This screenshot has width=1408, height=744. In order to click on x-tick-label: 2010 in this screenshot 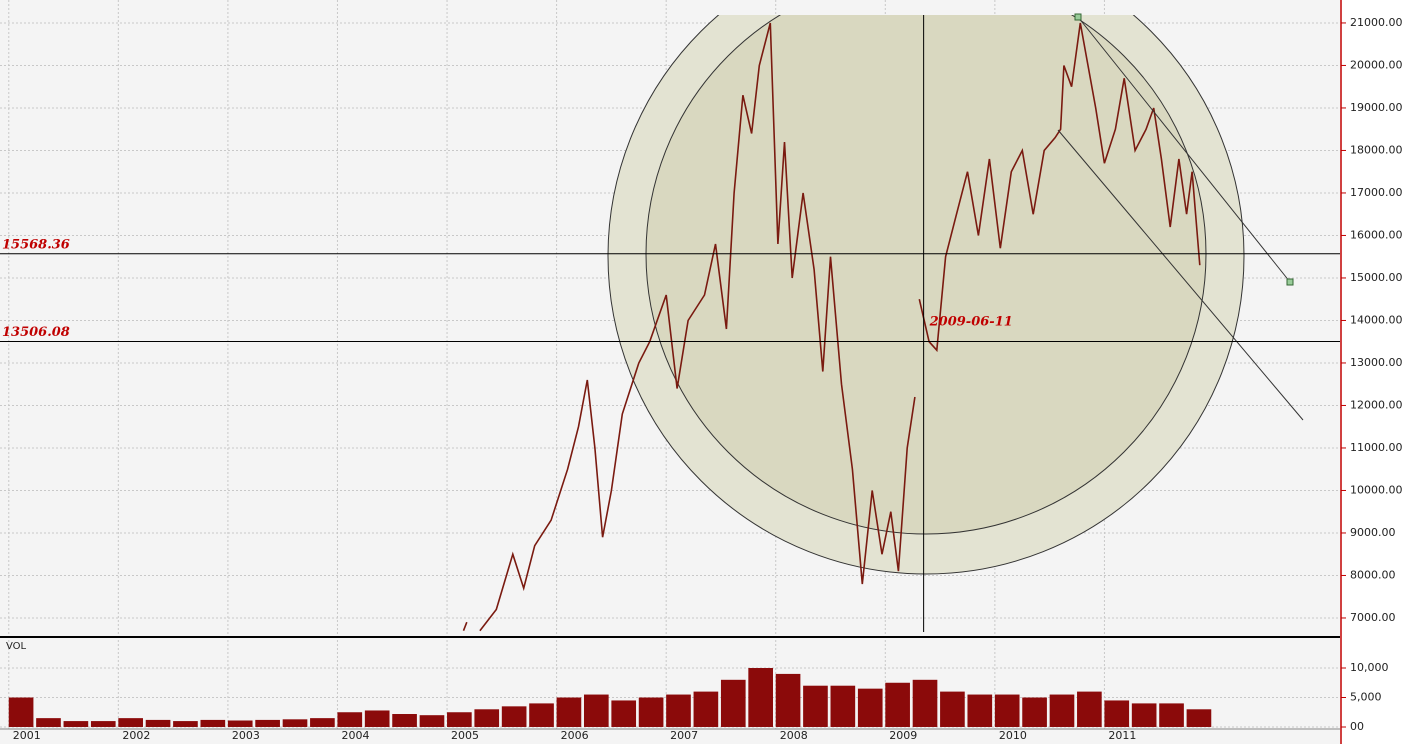, I will do `click(1013, 735)`.